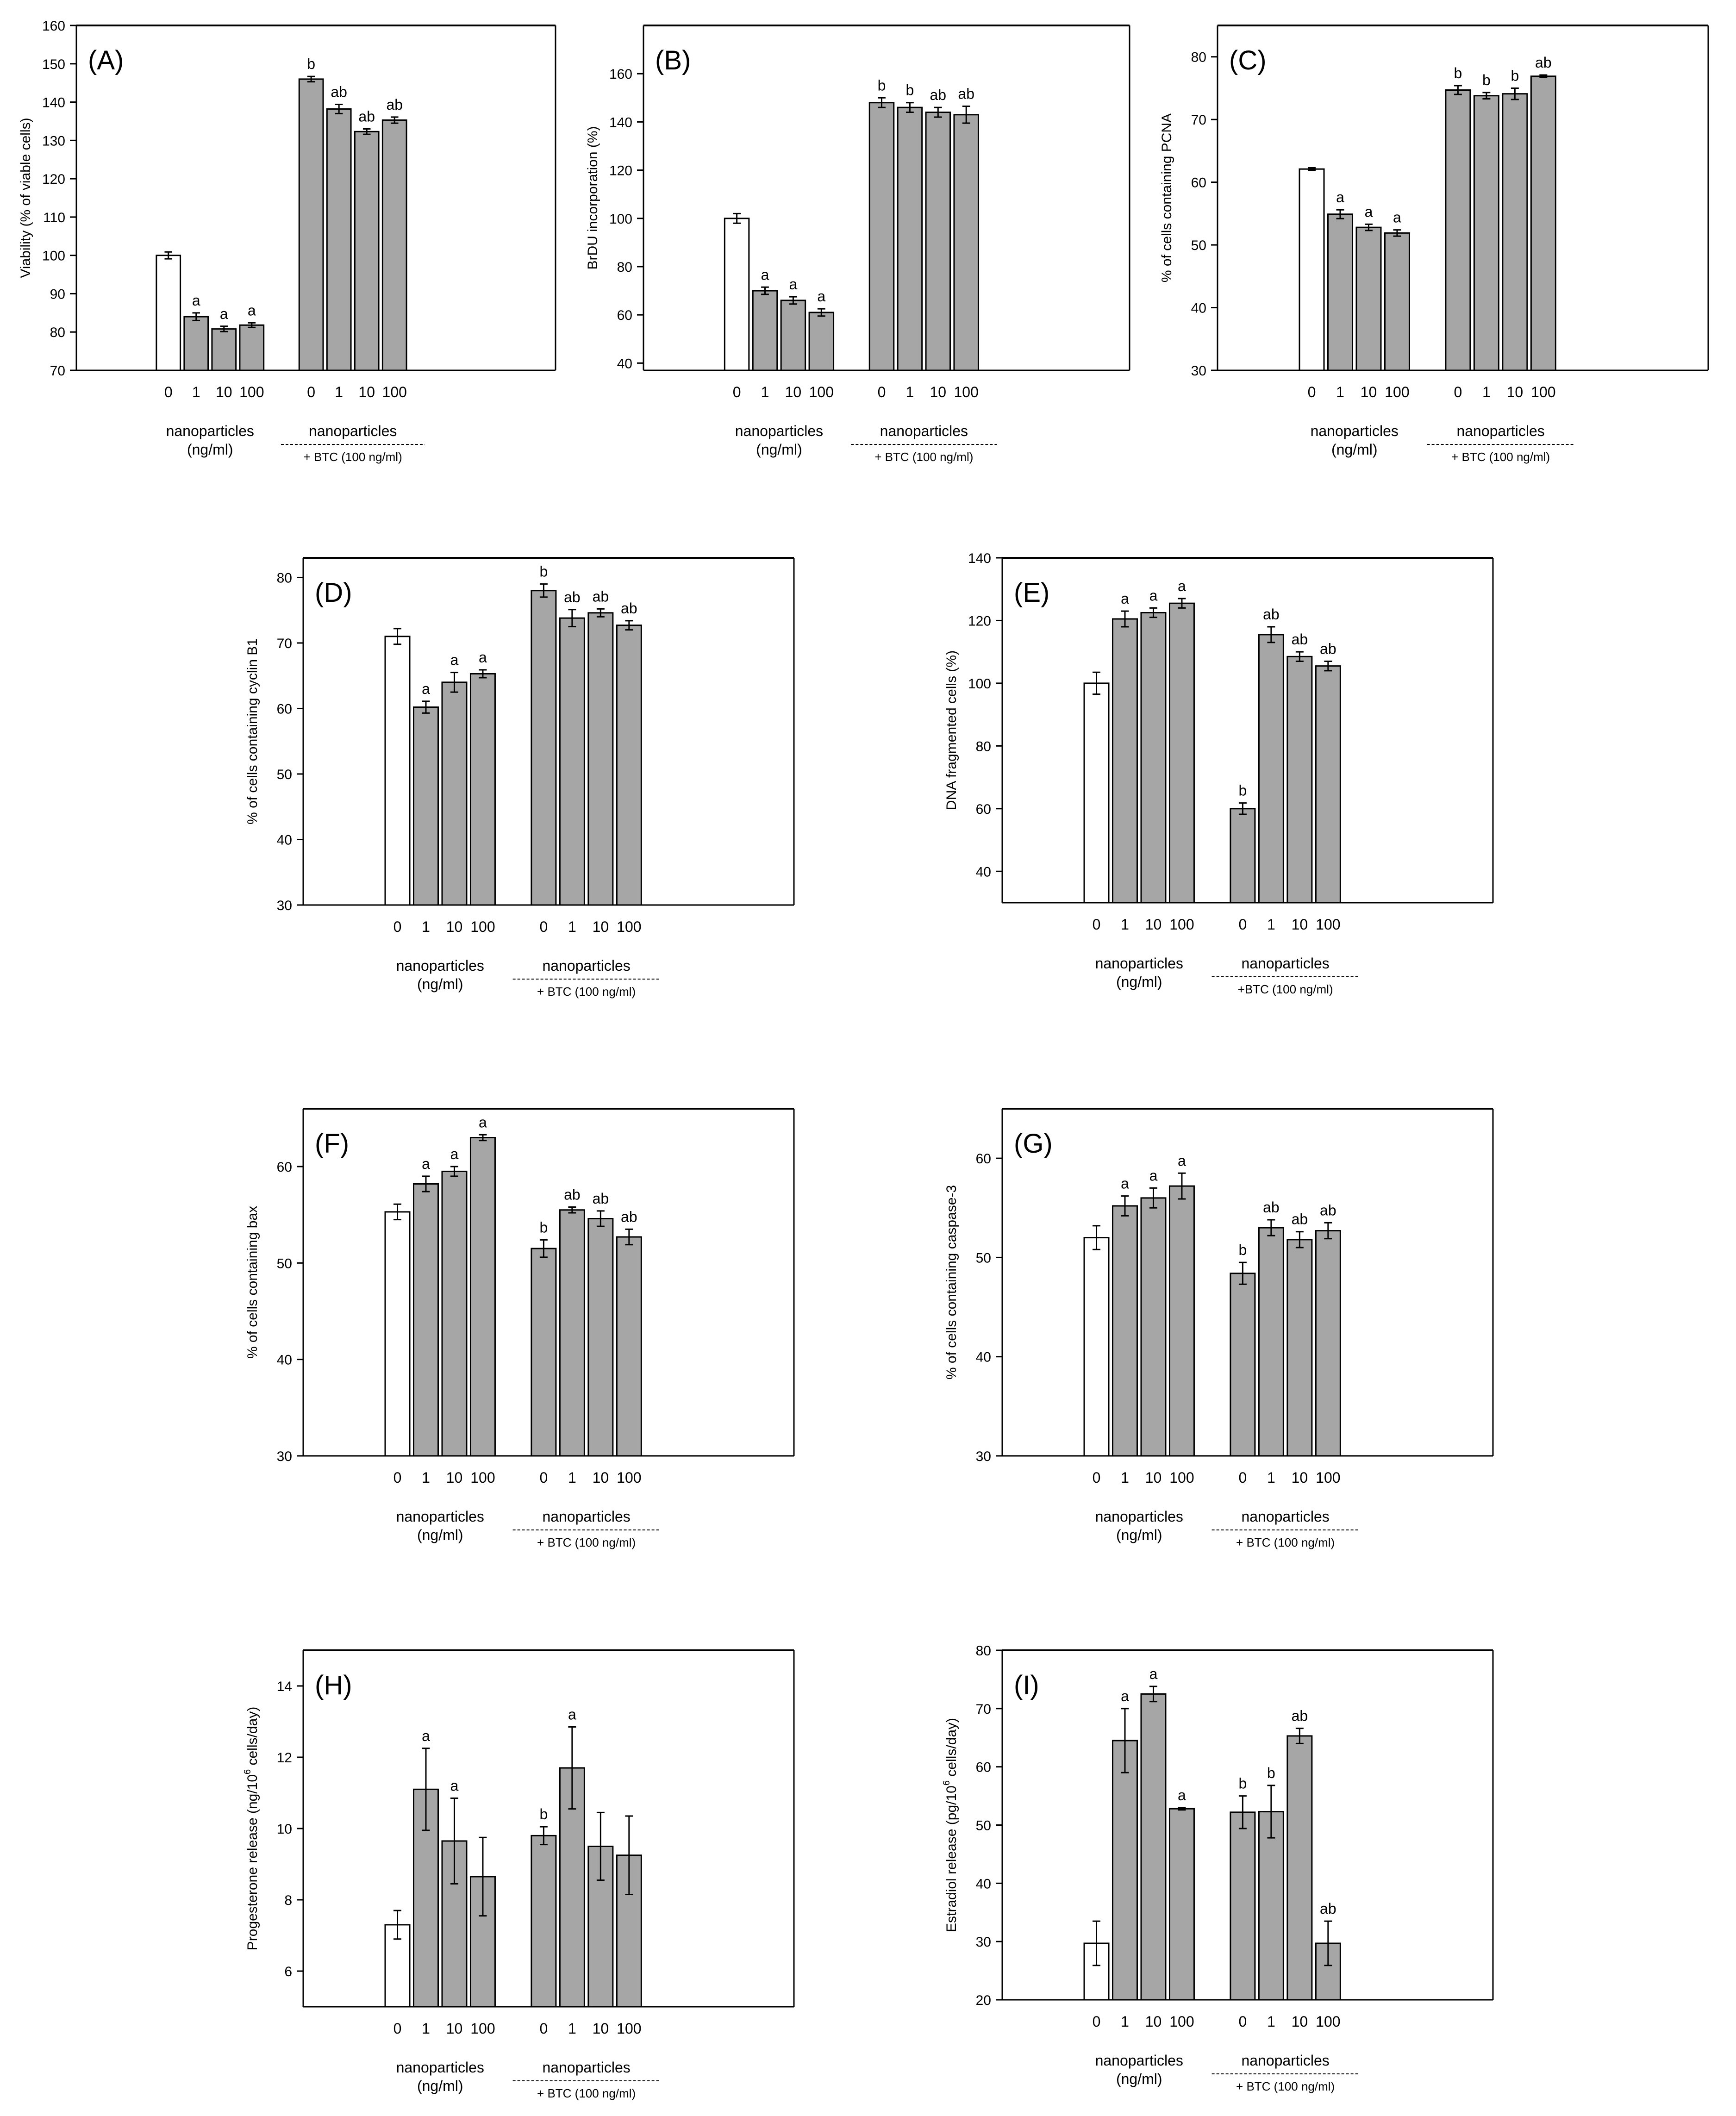 The height and width of the screenshot is (2116, 1736). What do you see at coordinates (288, 1901) in the screenshot?
I see `y-tick-label: 8` at bounding box center [288, 1901].